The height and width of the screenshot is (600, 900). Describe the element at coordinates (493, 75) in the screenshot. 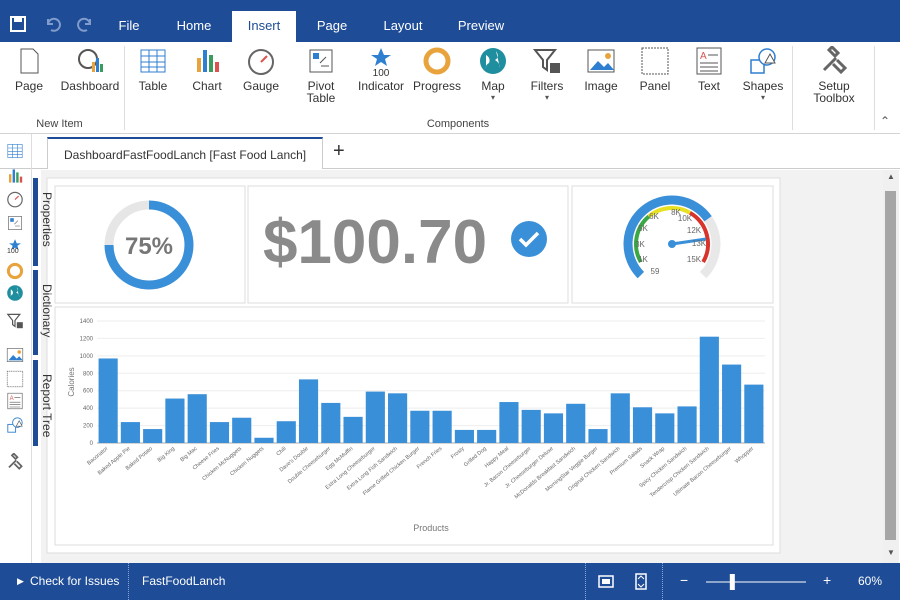

I see `ribbon-button: Map ▾` at that location.